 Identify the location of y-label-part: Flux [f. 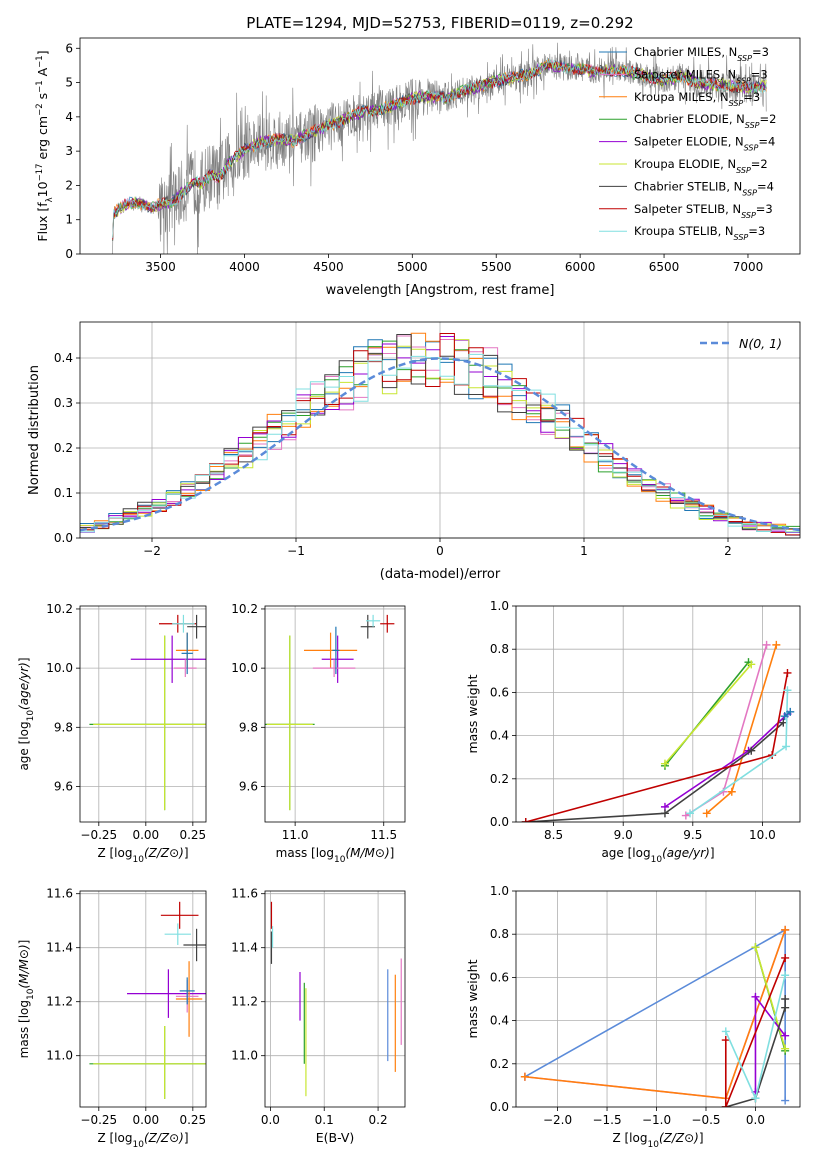
(42, 222).